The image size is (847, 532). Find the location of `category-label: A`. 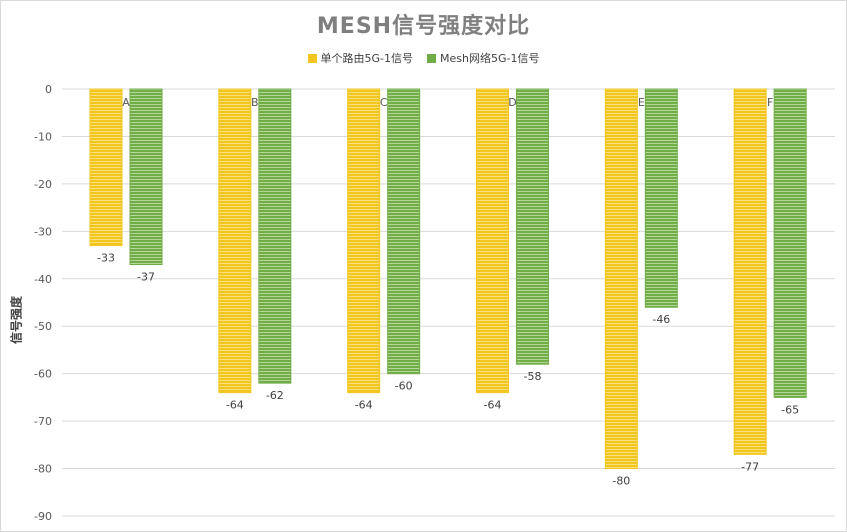

category-label: A is located at coordinates (126, 102).